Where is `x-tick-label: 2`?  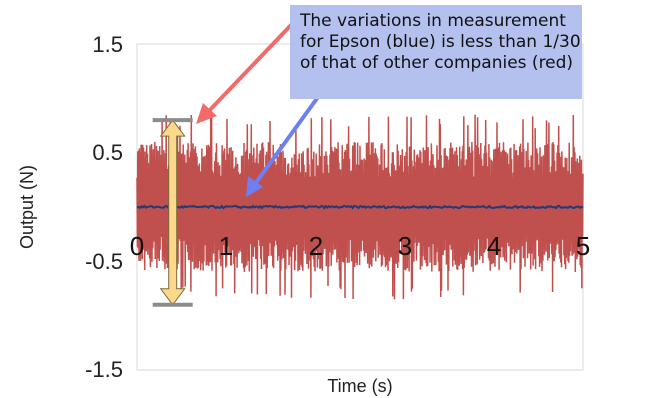 x-tick-label: 2 is located at coordinates (316, 246).